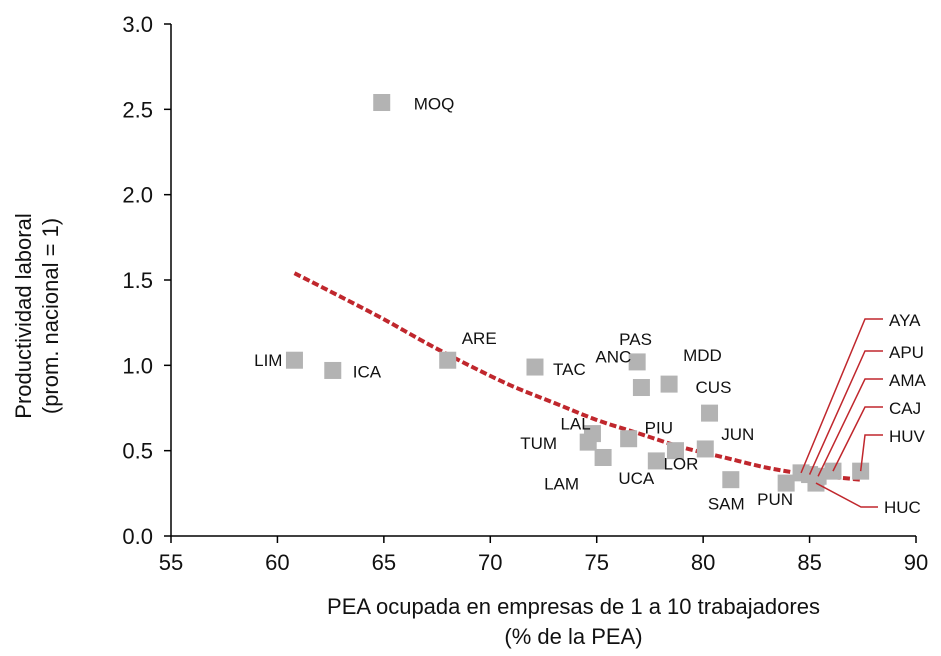 Image resolution: width=941 pixels, height=656 pixels. Describe the element at coordinates (23, 315) in the screenshot. I see `y-axis-title-line-1: Productividad laboral` at that location.